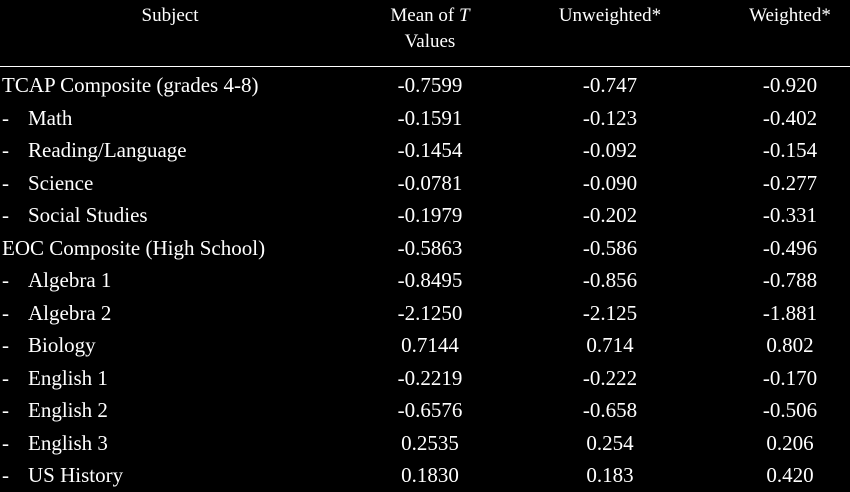  I want to click on mean-cell: -0.1591, so click(430, 117).